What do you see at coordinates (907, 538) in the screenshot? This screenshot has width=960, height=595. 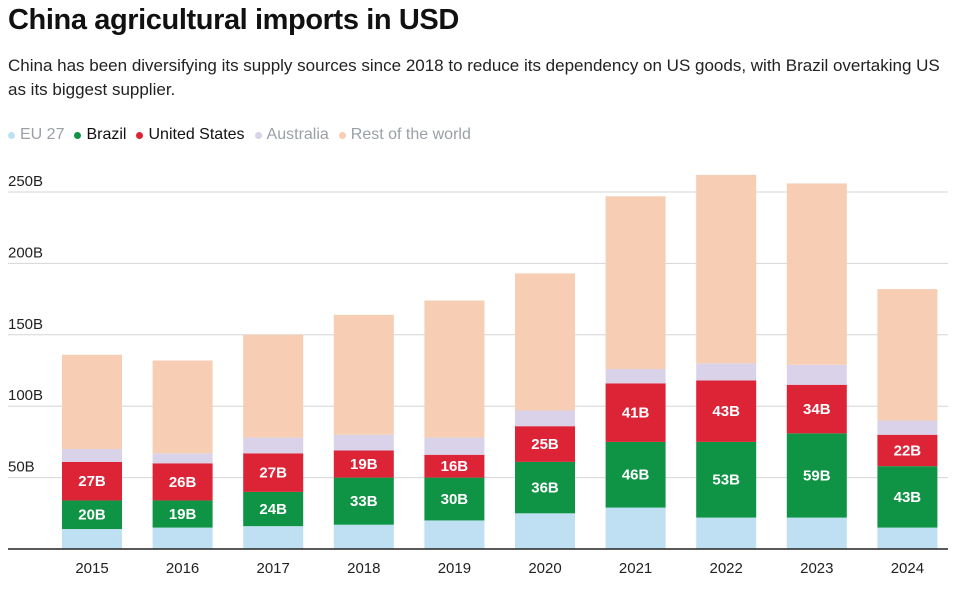 I see `bar-segment-eu-27-2024` at bounding box center [907, 538].